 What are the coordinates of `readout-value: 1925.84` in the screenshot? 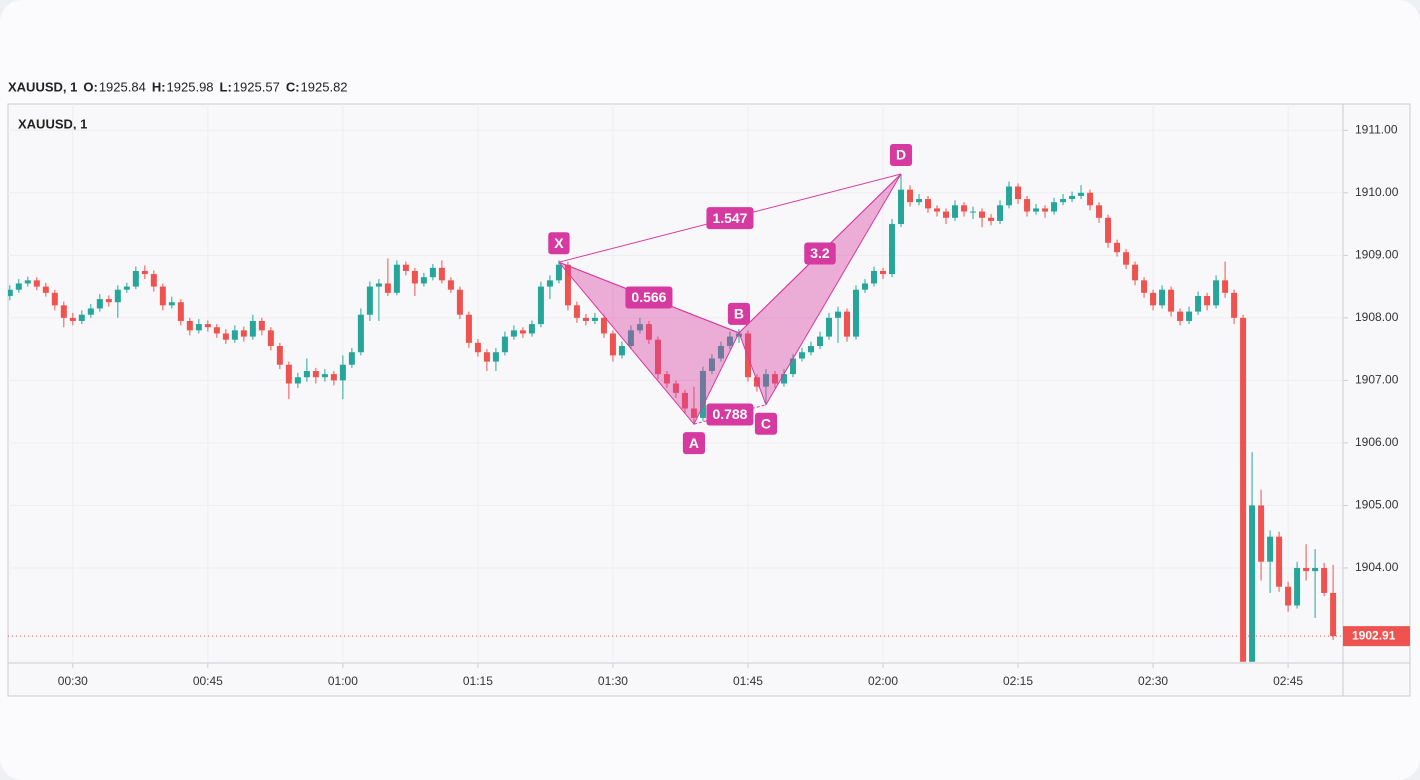 It's located at (122, 86).